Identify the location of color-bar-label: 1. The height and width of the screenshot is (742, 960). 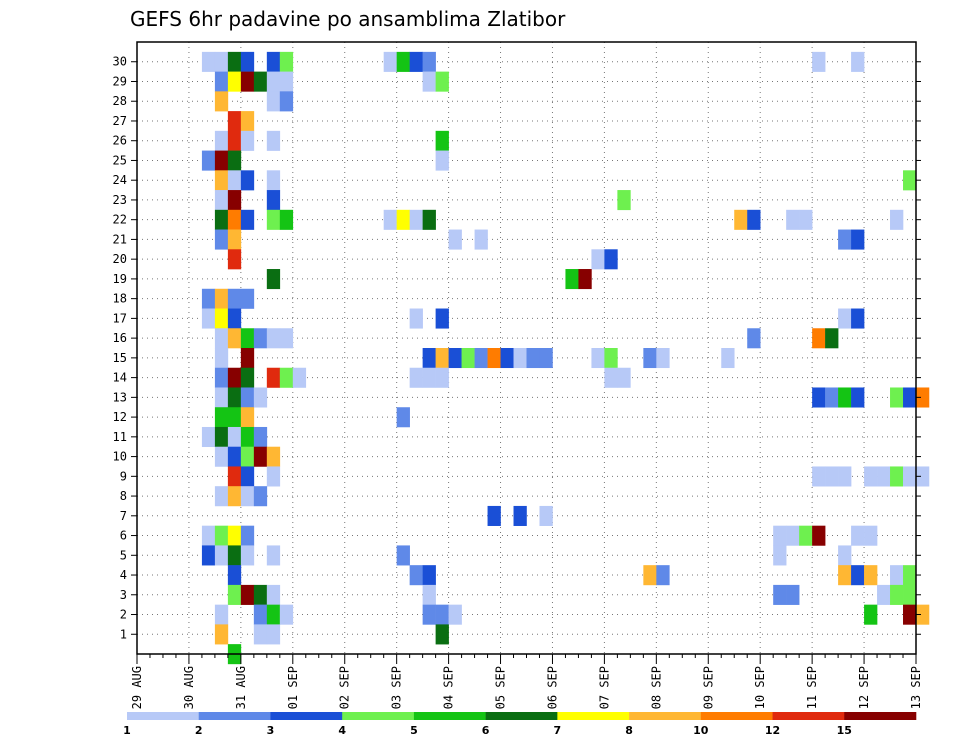
(127, 730).